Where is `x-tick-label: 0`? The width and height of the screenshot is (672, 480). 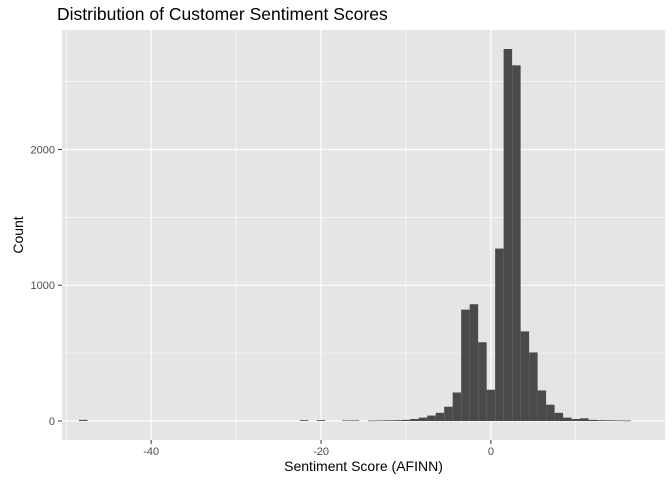
x-tick-label: 0 is located at coordinates (491, 452).